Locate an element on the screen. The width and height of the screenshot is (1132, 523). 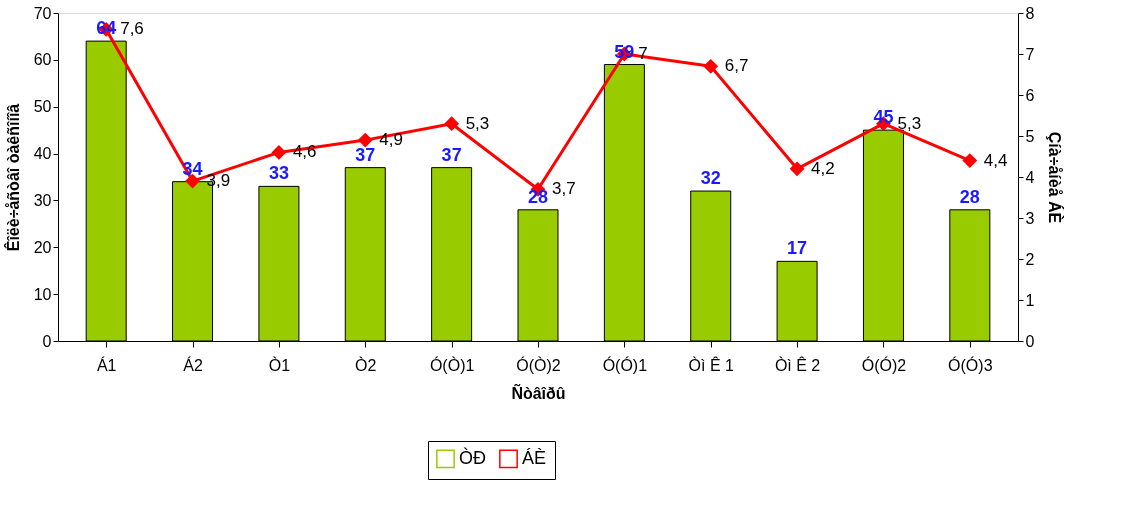
x-tick-label: Òì Ê 1 is located at coordinates (711, 364).